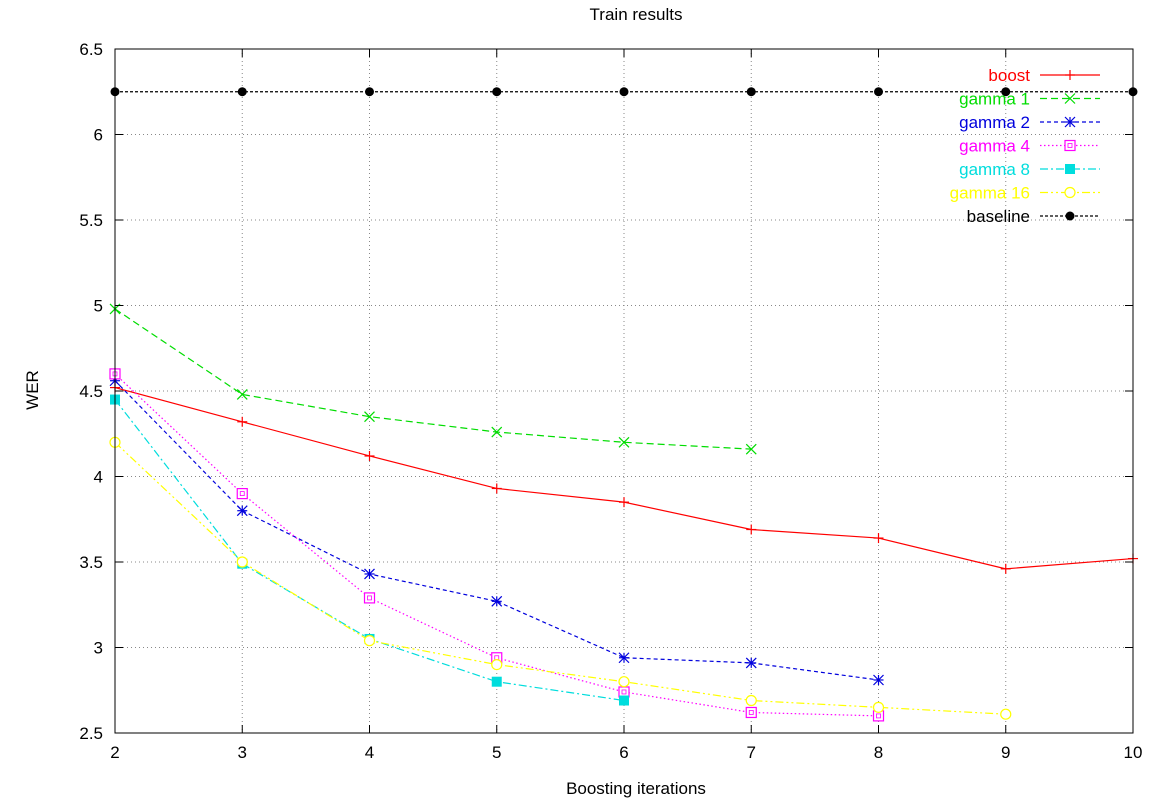  I want to click on legend-entry-gamma-4: gamma 4, so click(1029, 146).